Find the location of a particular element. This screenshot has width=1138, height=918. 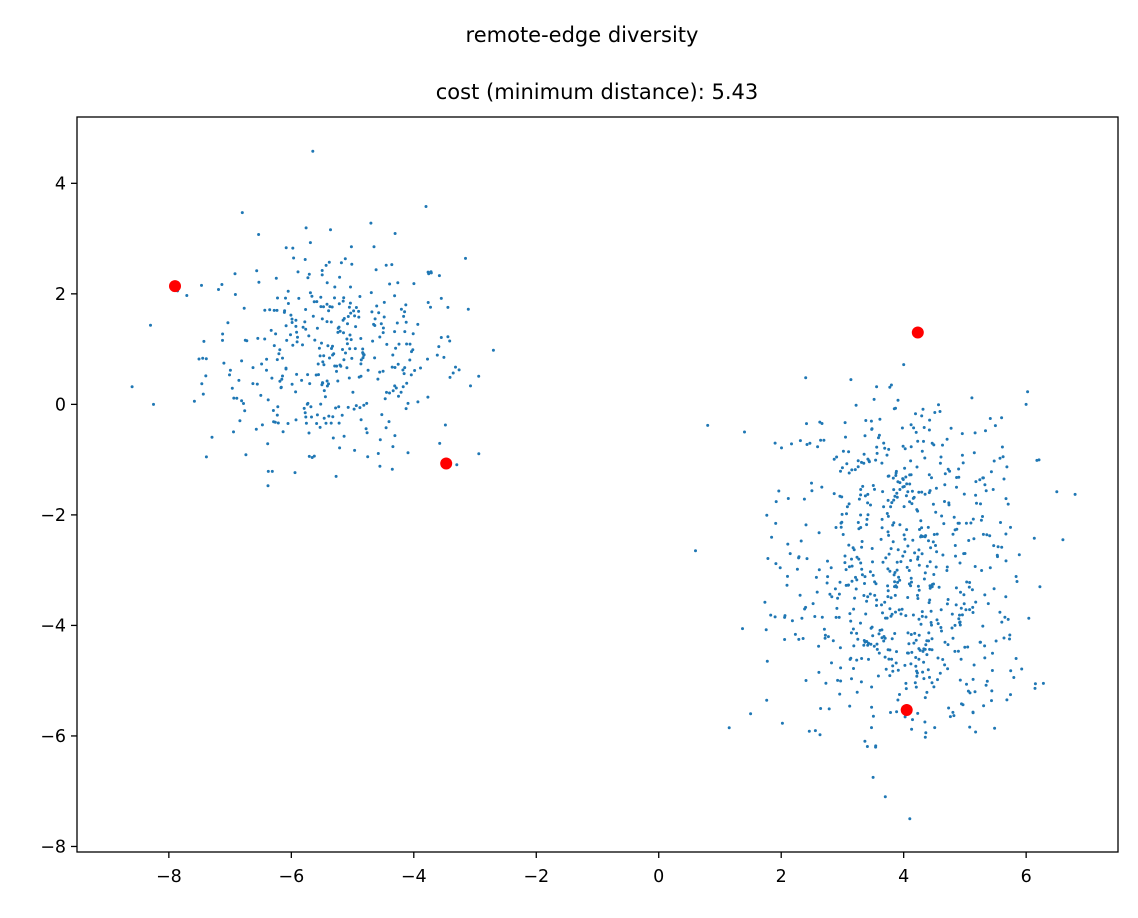

x-tick-label: 2 is located at coordinates (781, 877).